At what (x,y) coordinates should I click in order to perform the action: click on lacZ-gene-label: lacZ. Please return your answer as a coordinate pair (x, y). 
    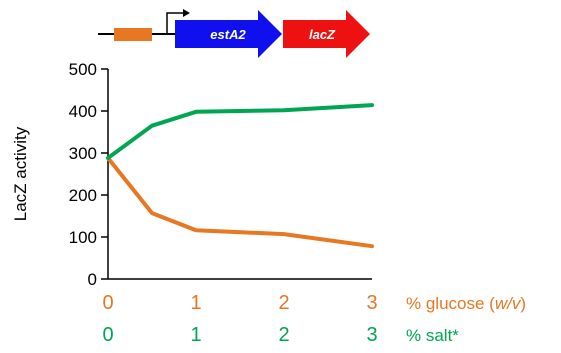
    Looking at the image, I should click on (322, 34).